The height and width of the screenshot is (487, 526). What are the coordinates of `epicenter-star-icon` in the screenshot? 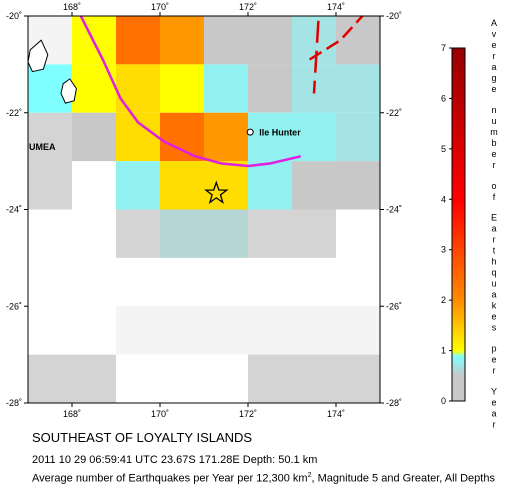 It's located at (216, 192).